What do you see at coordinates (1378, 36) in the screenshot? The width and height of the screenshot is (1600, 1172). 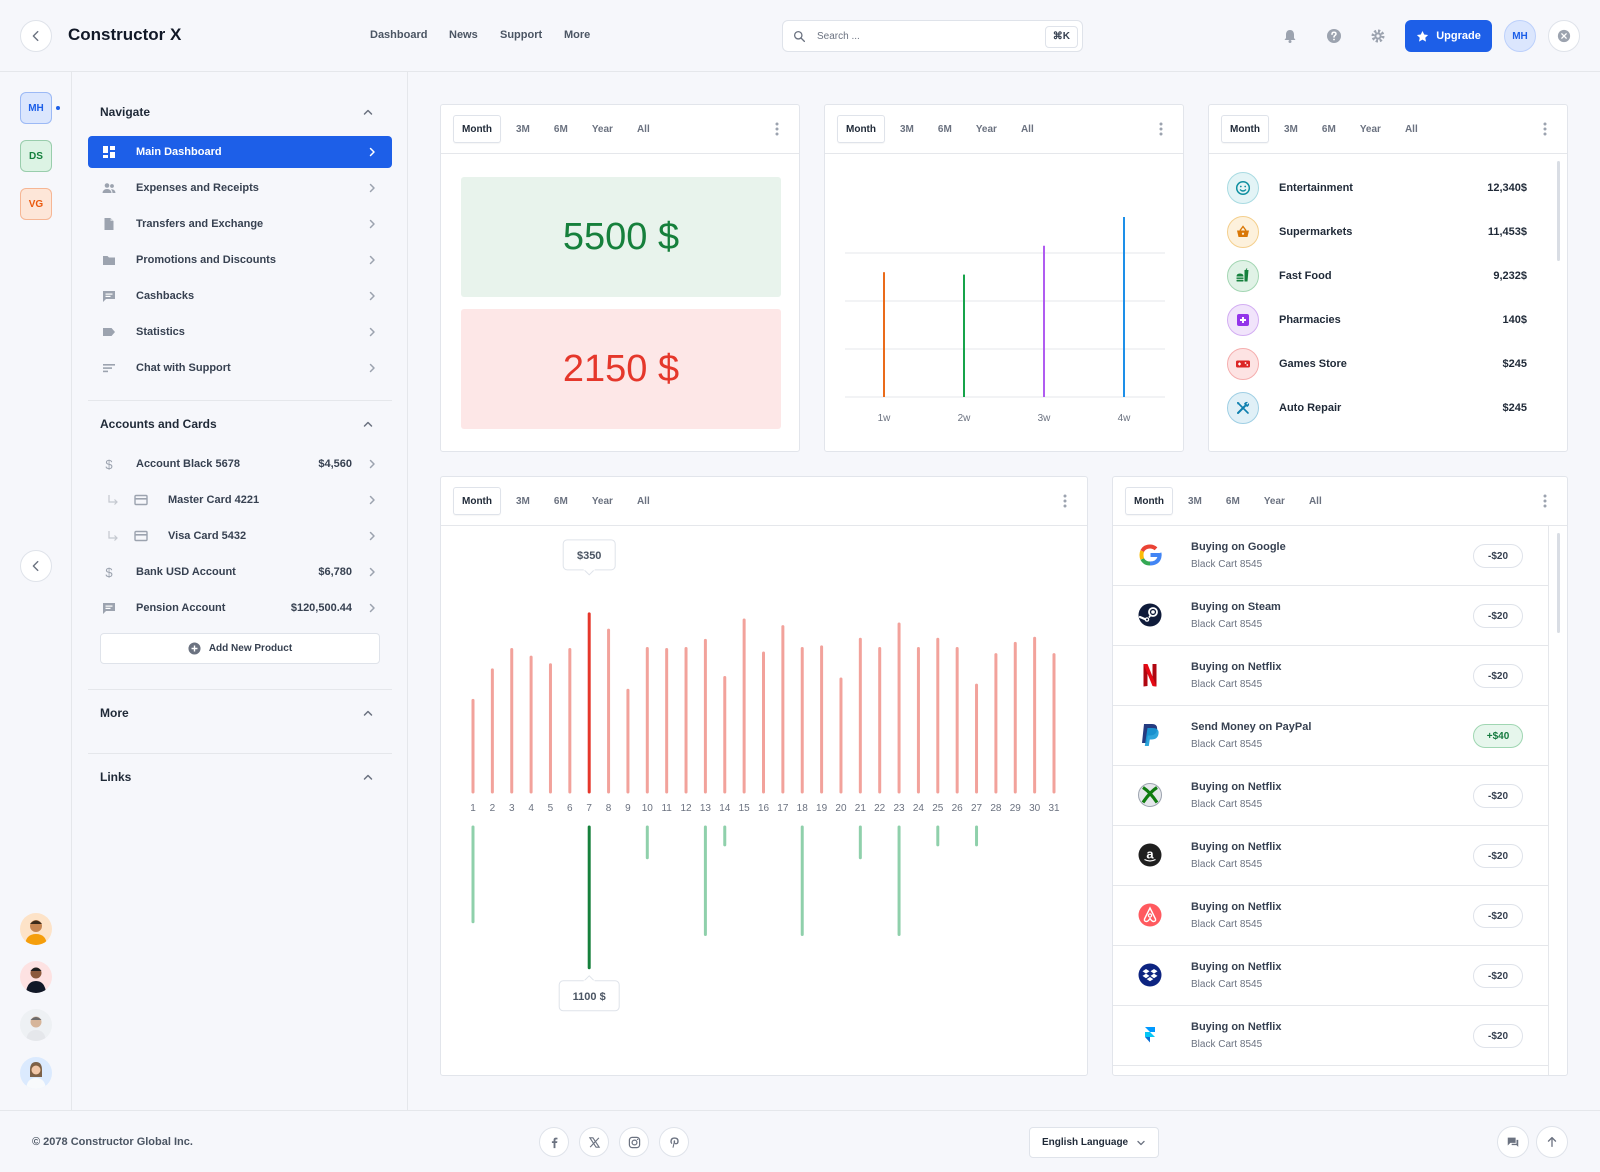 I see `settings-icon` at bounding box center [1378, 36].